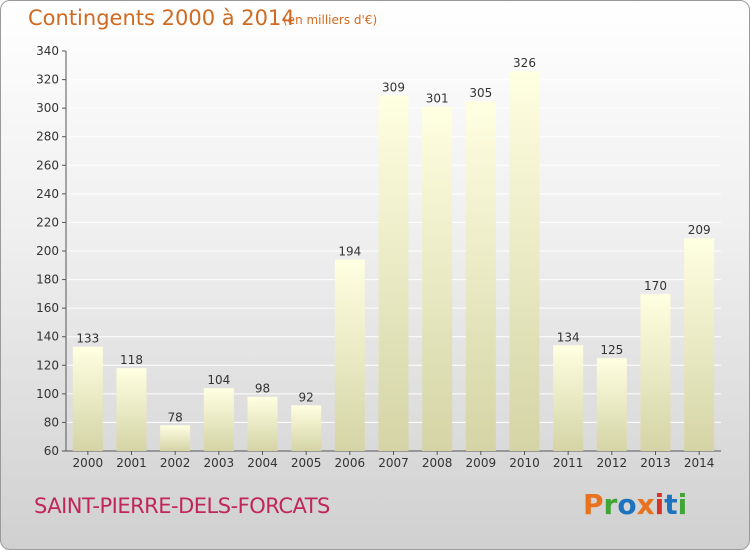  I want to click on value-label: 125, so click(611, 350).